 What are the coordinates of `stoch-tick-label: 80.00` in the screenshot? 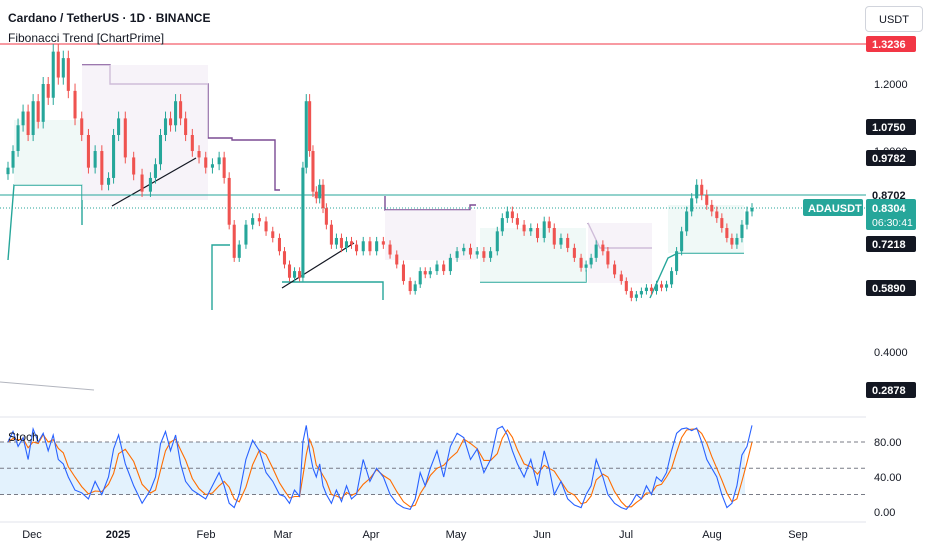 It's located at (888, 443).